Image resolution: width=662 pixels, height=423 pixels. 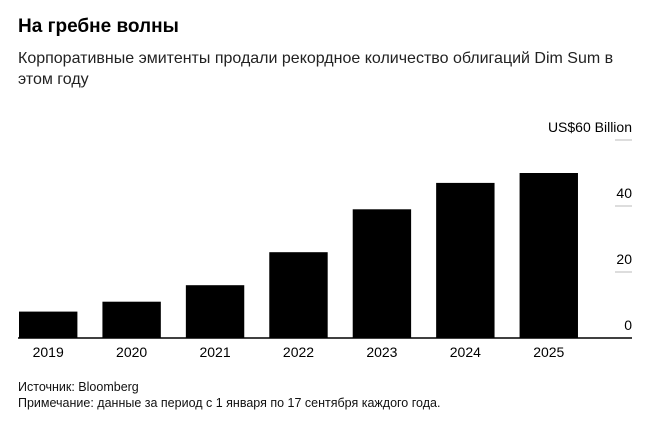 I want to click on y-tick-label-40: 40, so click(x=624, y=193).